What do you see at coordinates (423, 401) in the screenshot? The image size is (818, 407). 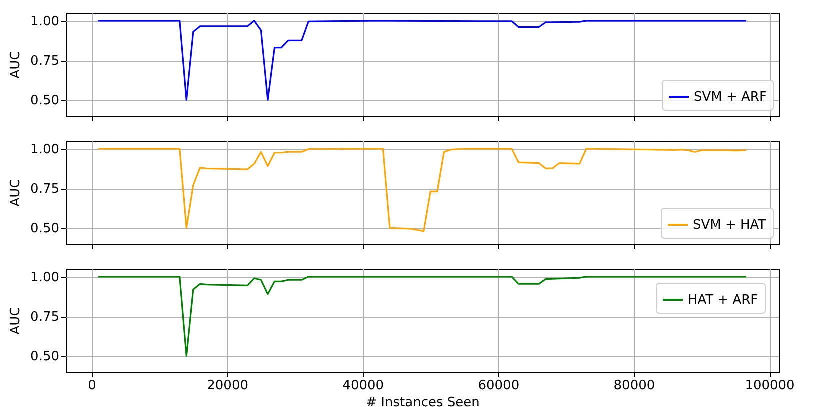 I see `x-axis-title: # Instances Seen` at bounding box center [423, 401].